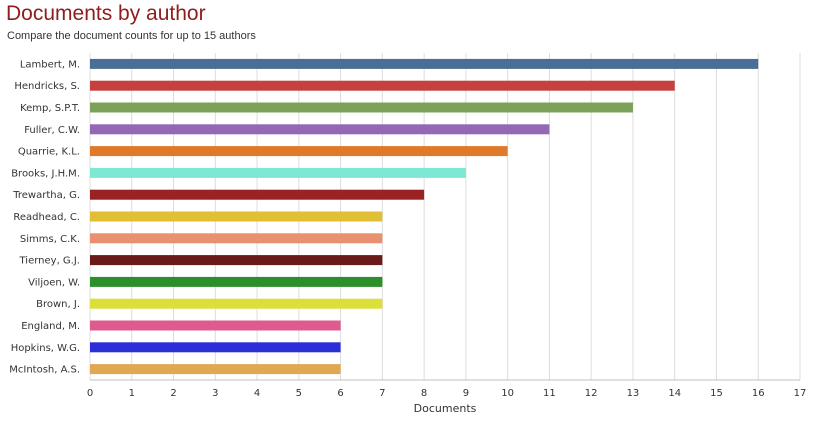  I want to click on category-label: Lambert, M., so click(50, 64).